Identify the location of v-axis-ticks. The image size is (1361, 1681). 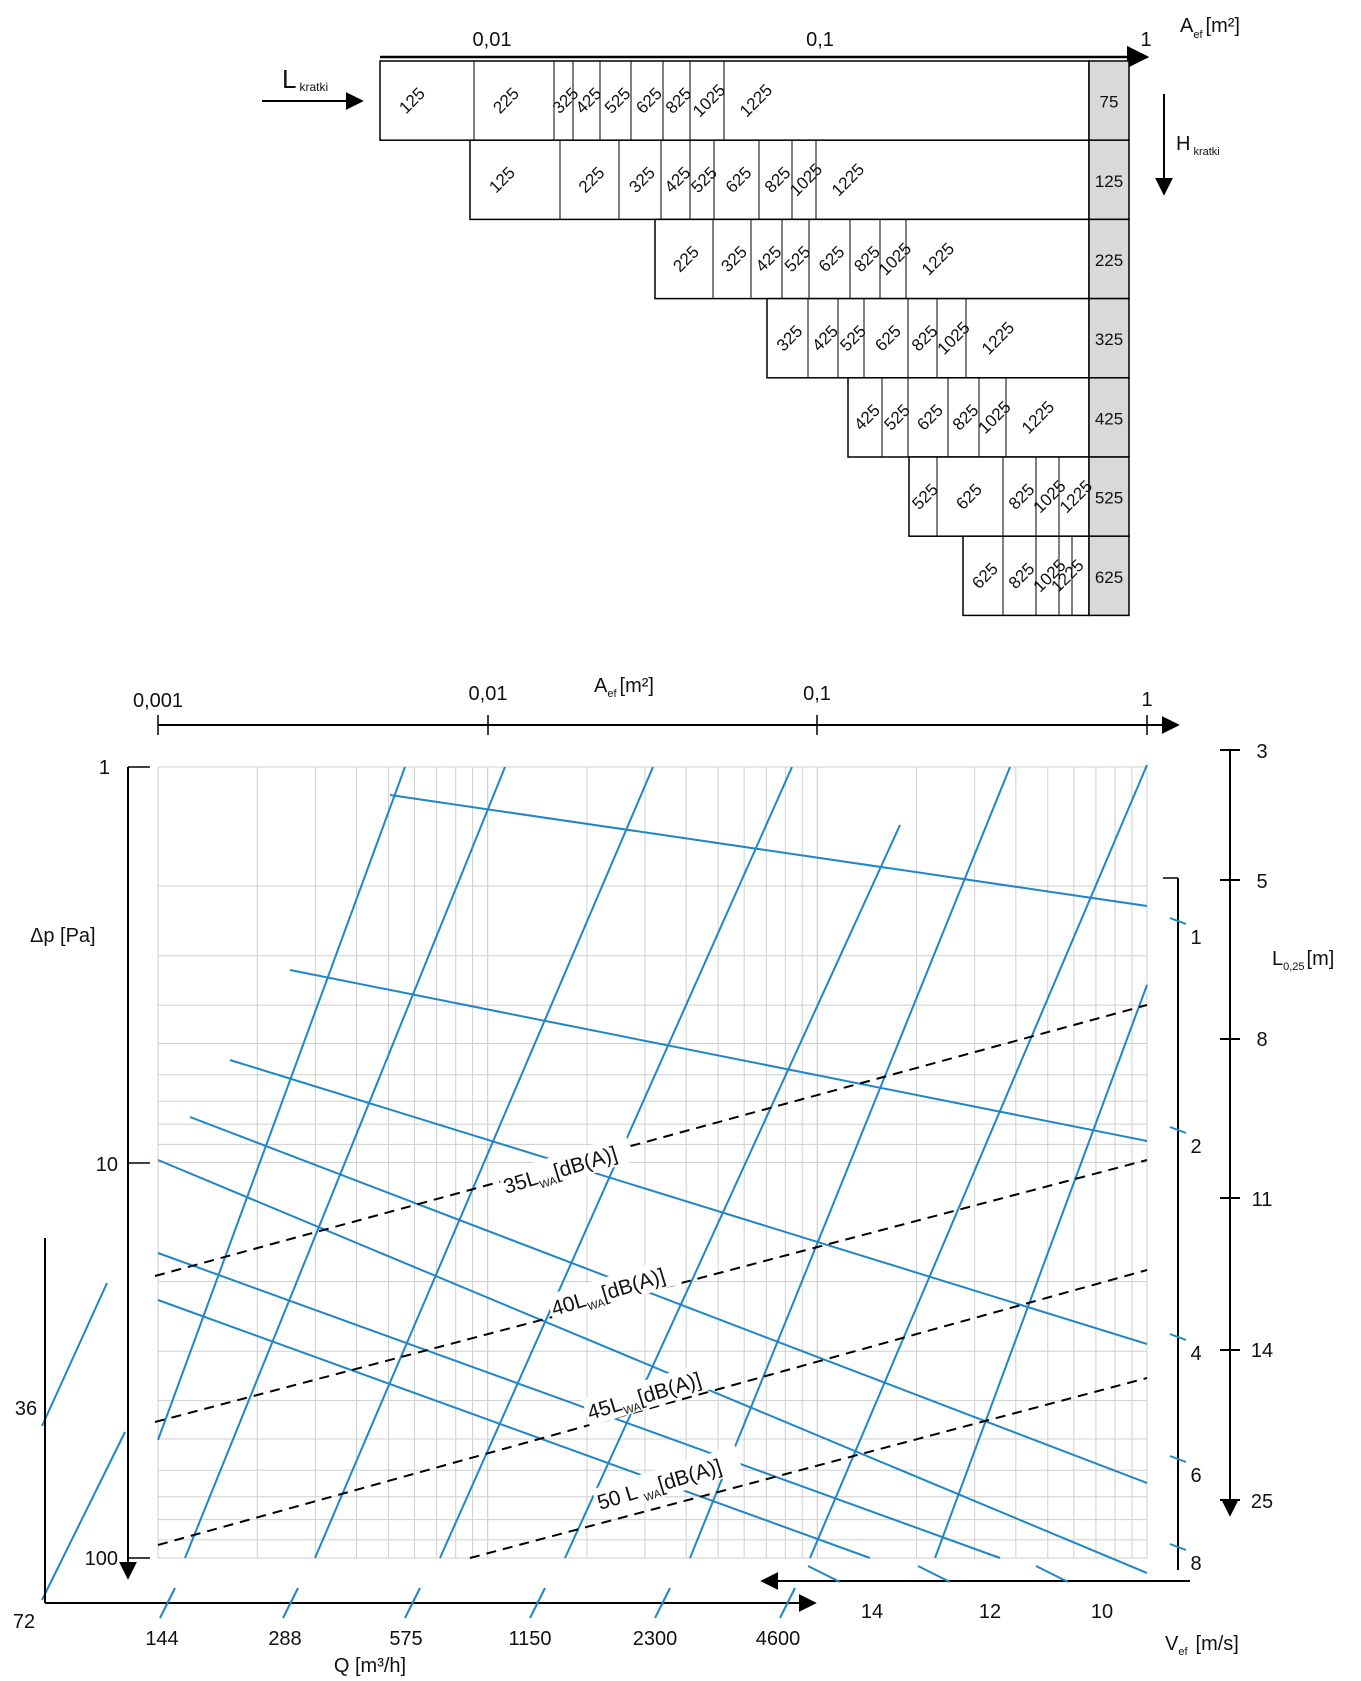
(938, 1574).